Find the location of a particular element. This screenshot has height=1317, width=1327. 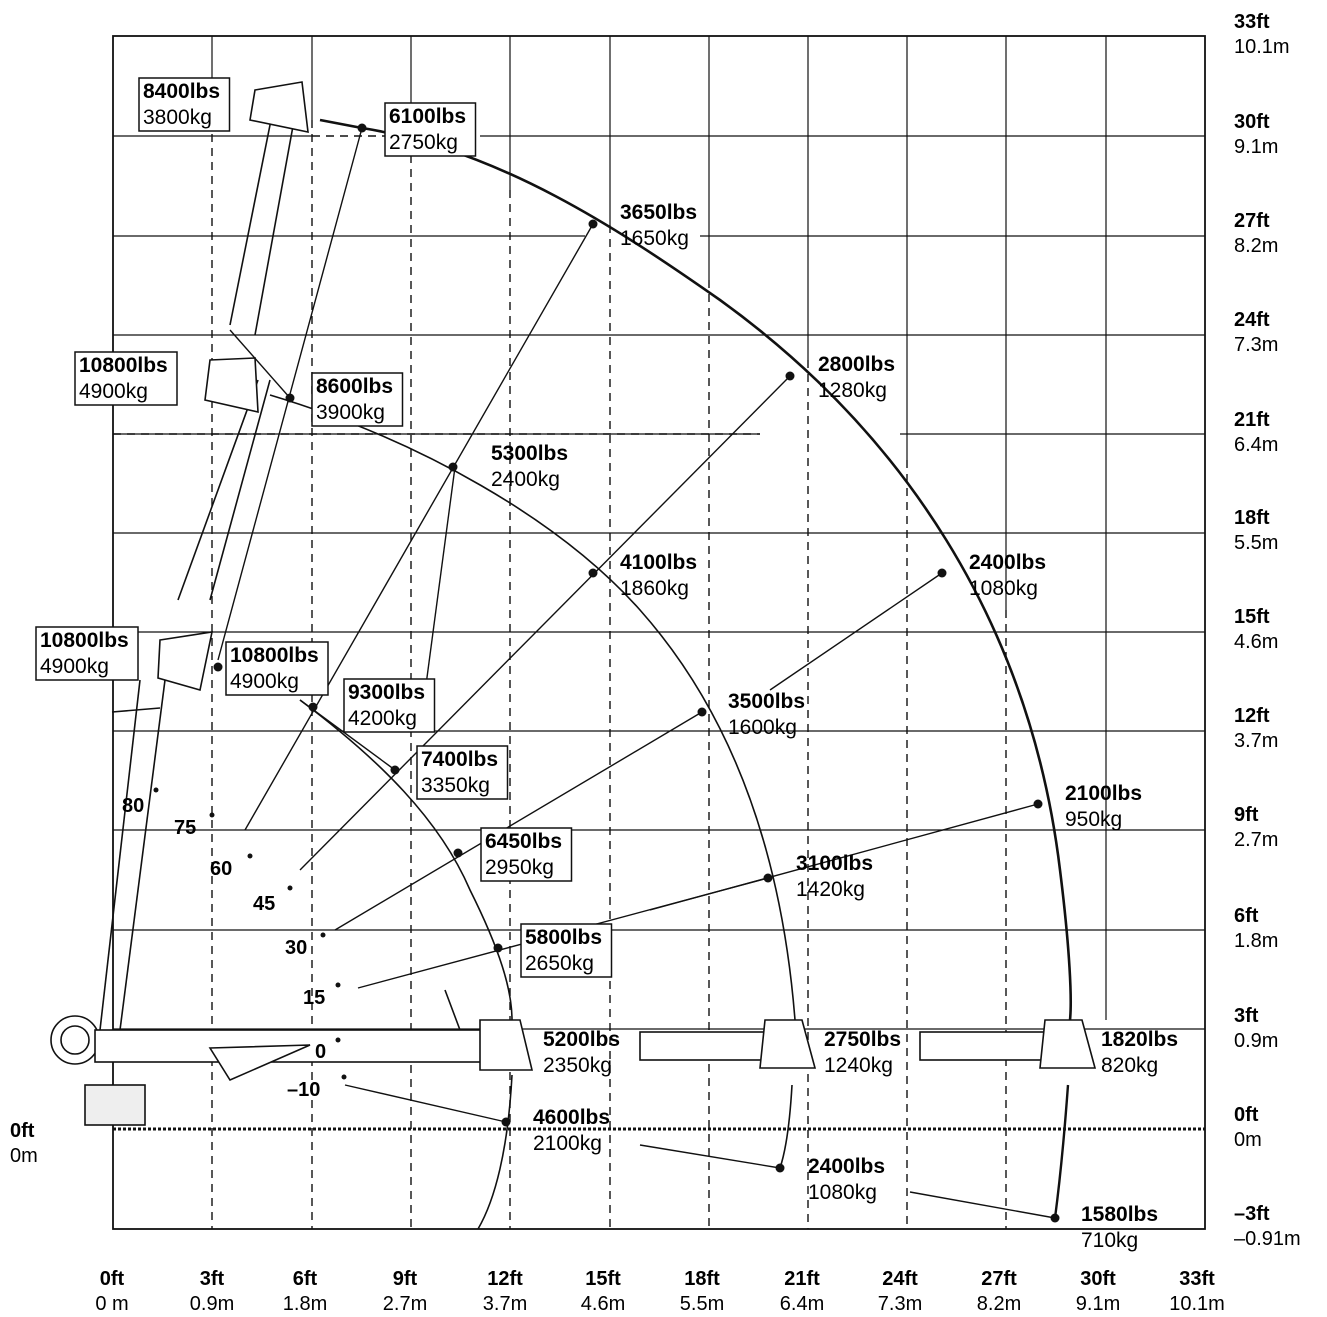

x-tick-ft: 30ft is located at coordinates (1098, 1279).